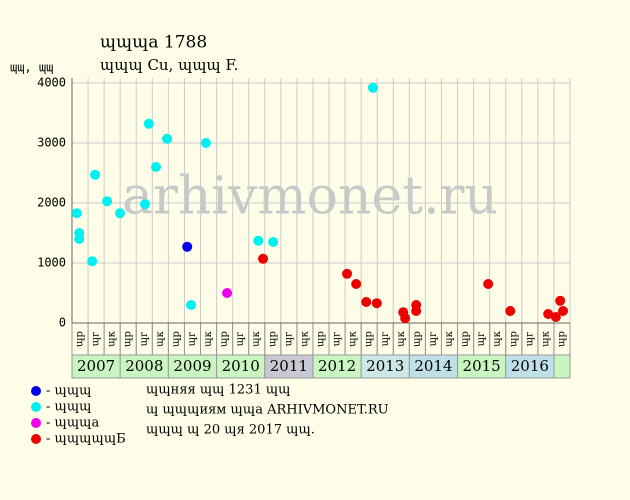  I want to click on year-label: 2012, so click(337, 366).